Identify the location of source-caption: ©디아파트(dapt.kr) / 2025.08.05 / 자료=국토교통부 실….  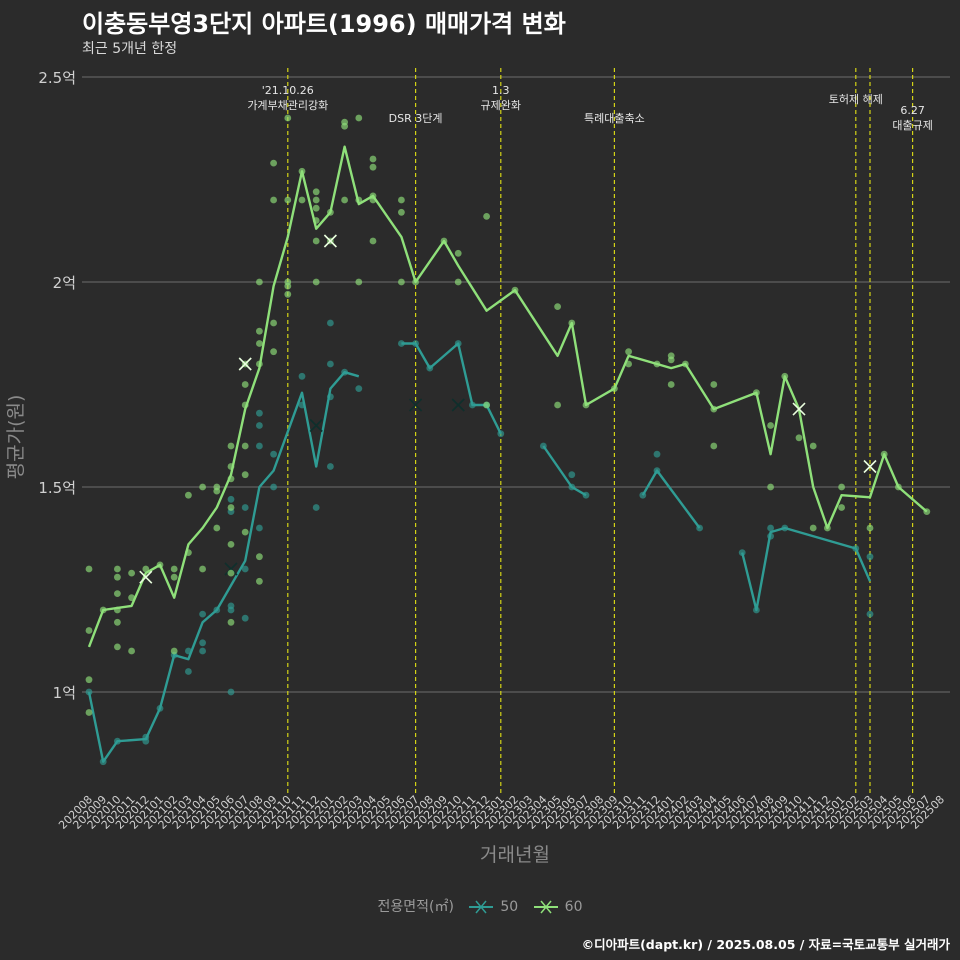
(765, 944).